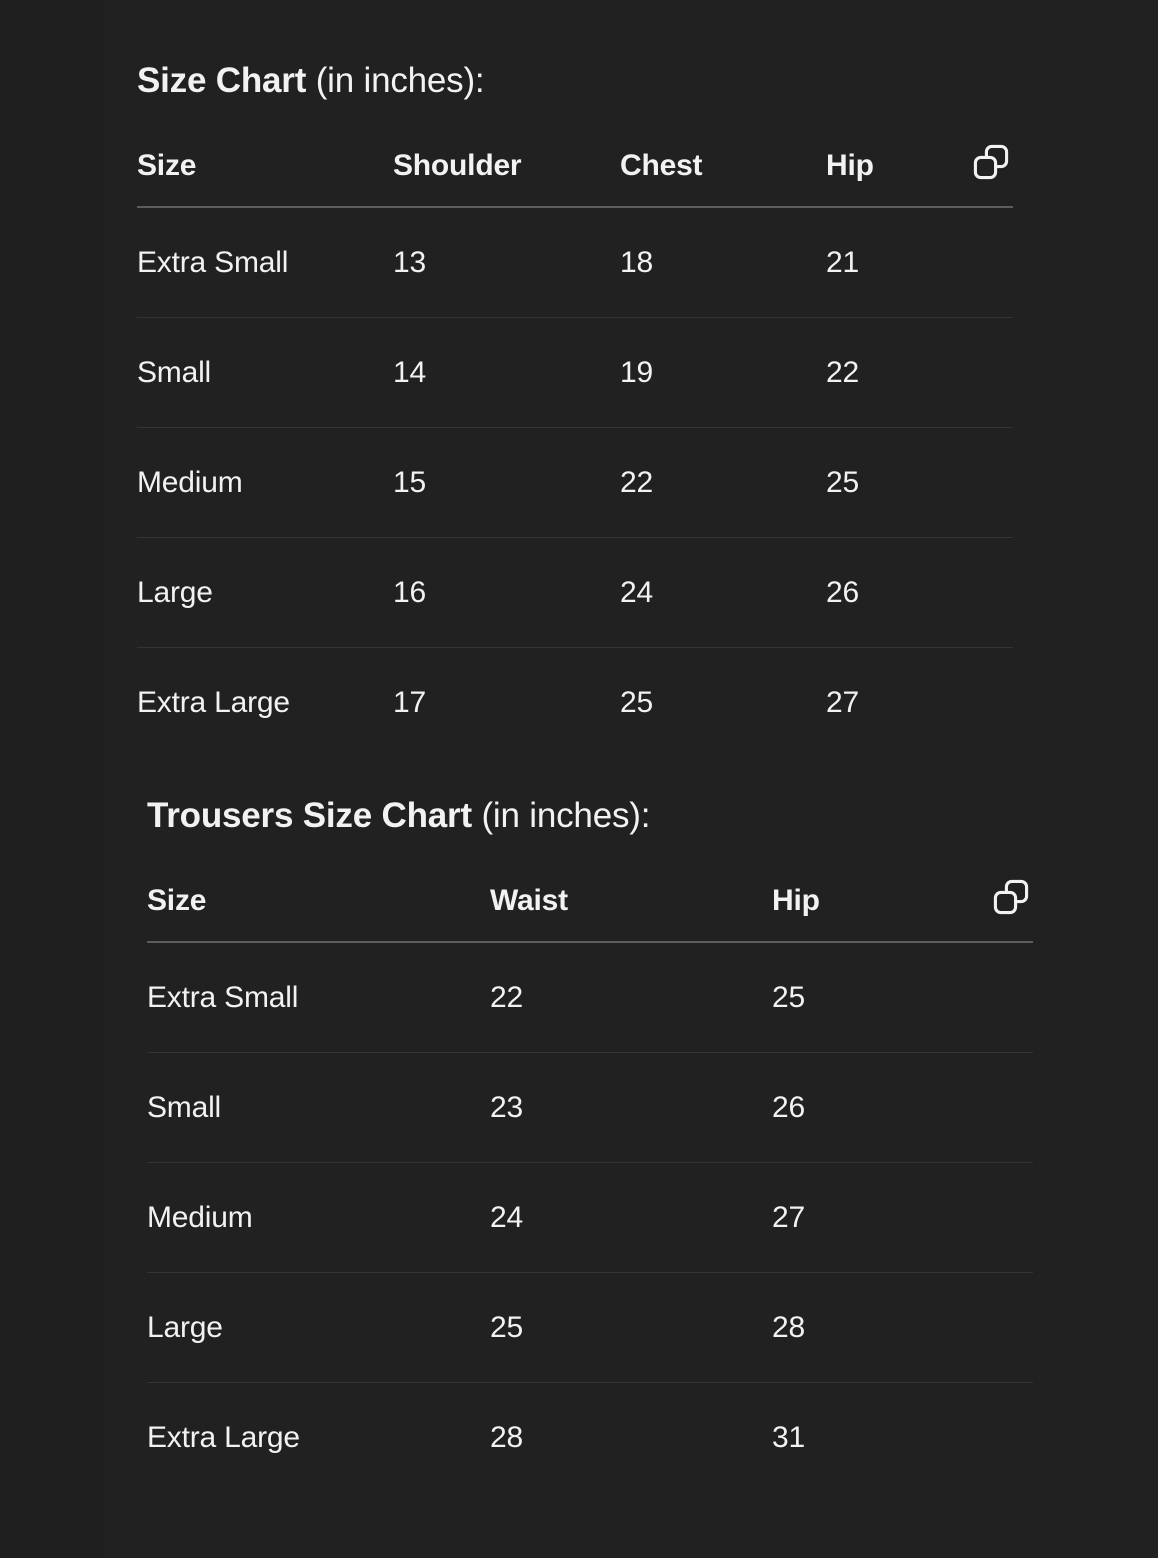 This screenshot has width=1158, height=1558. What do you see at coordinates (575, 703) in the screenshot?
I see `table-row: Extra Large 17 25 27` at bounding box center [575, 703].